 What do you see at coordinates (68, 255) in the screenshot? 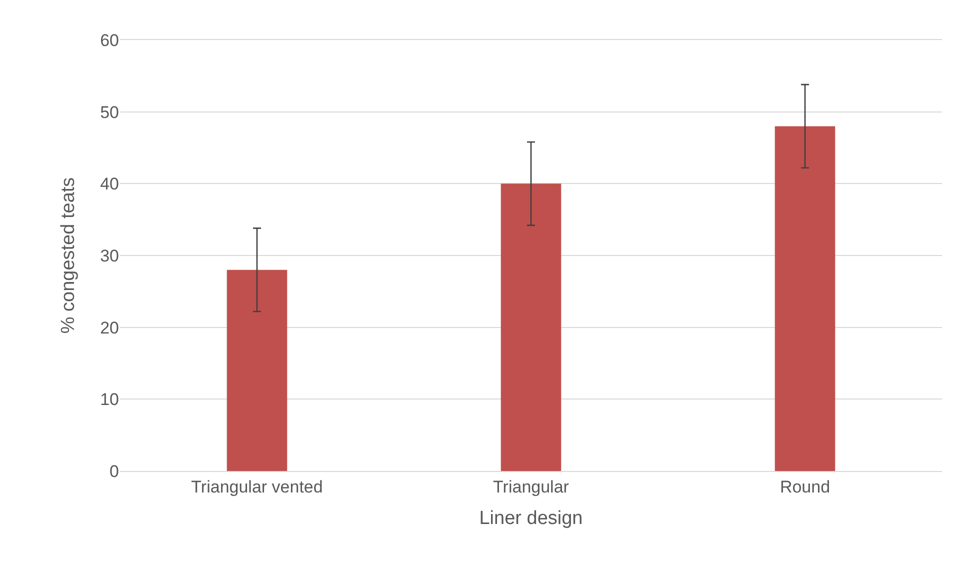
I see `y-axis-title: % congested teats` at bounding box center [68, 255].